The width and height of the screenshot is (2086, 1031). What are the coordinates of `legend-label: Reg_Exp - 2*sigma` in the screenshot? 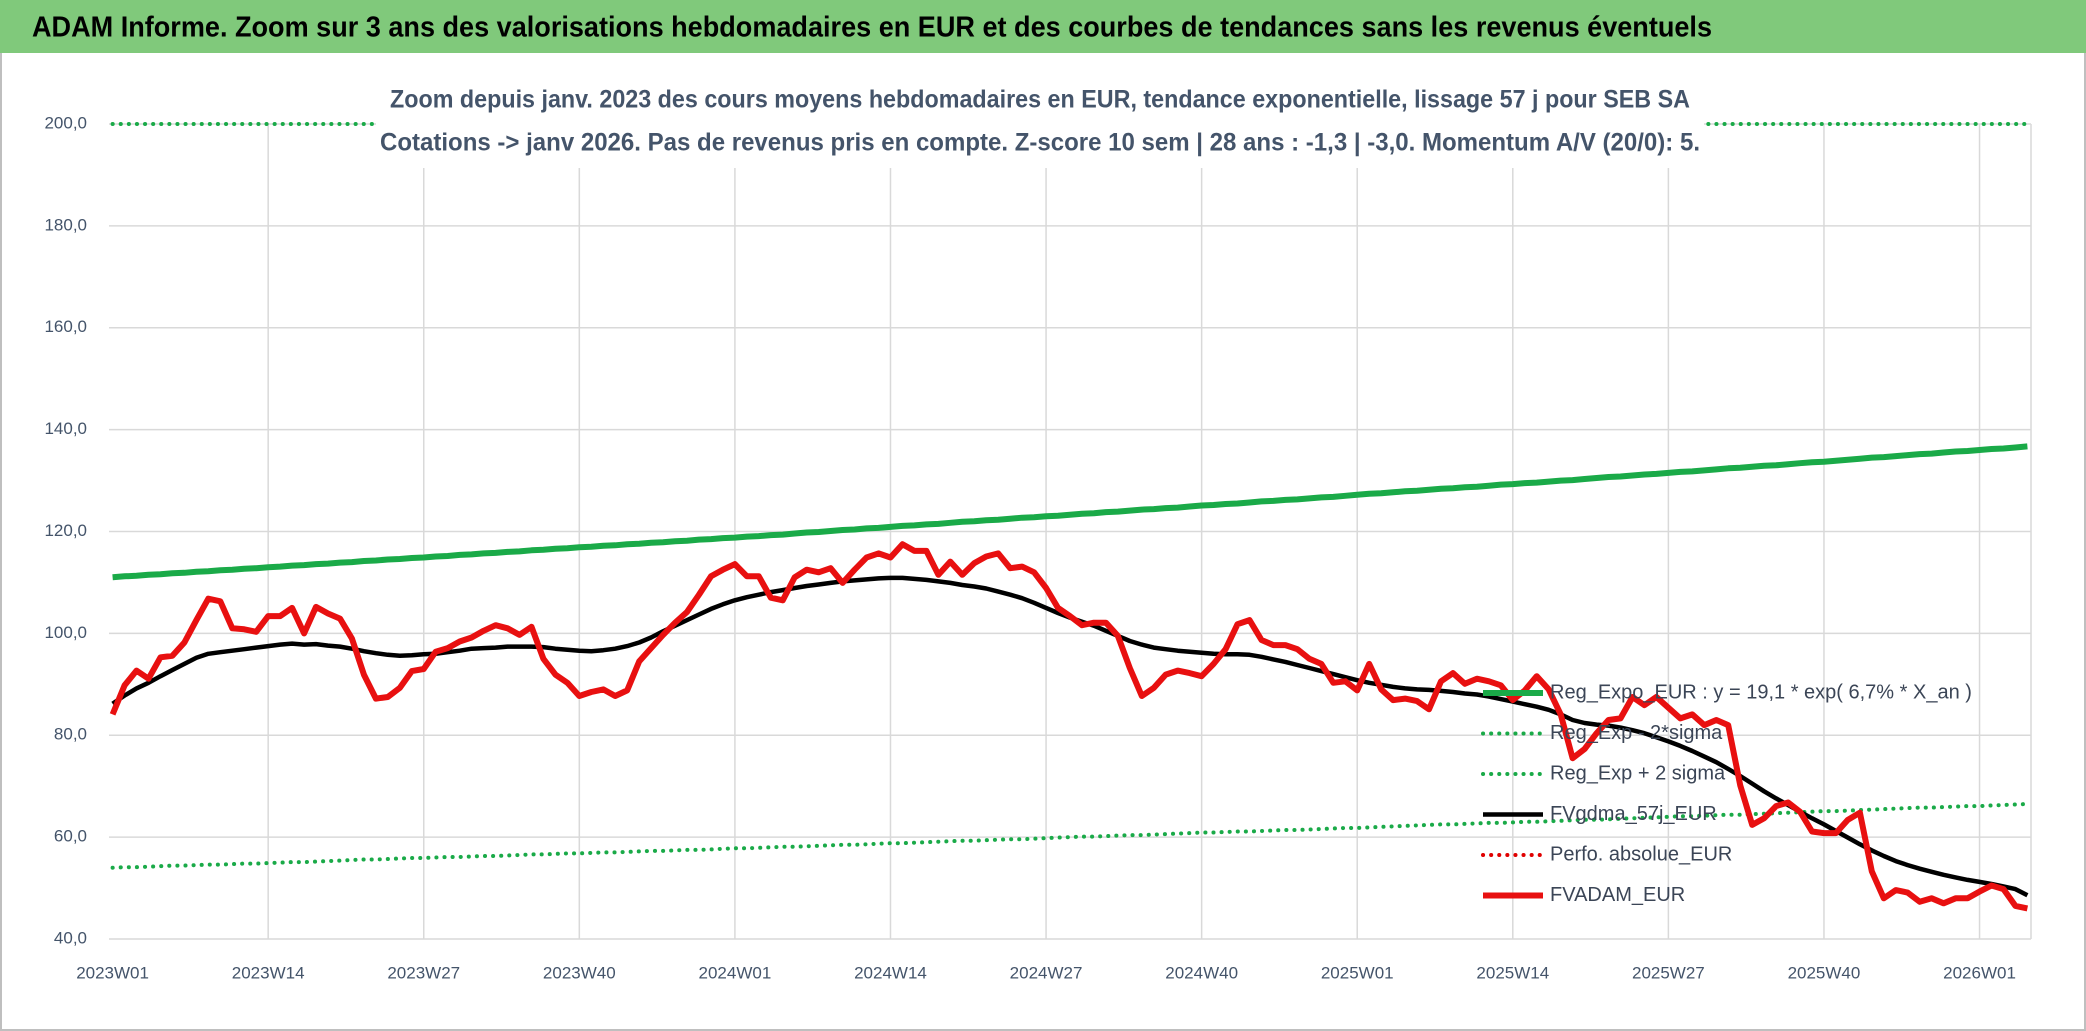 It's located at (1636, 733).